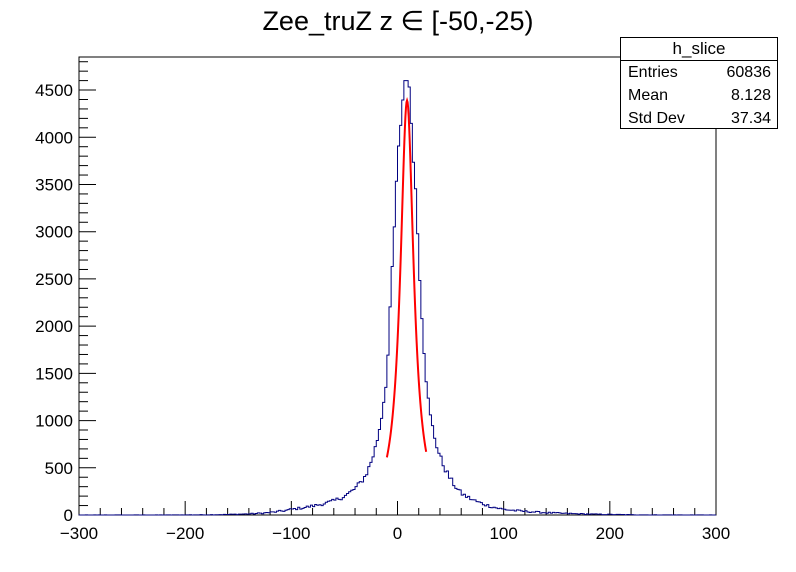 The width and height of the screenshot is (796, 572). What do you see at coordinates (79, 533) in the screenshot?
I see `x-tick-label: −300` at bounding box center [79, 533].